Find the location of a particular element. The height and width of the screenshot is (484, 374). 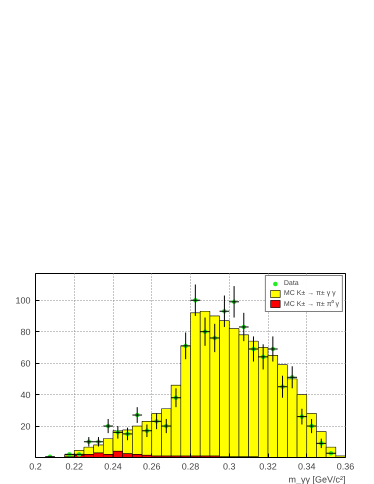

x-tick-label: 0.32 is located at coordinates (268, 467).